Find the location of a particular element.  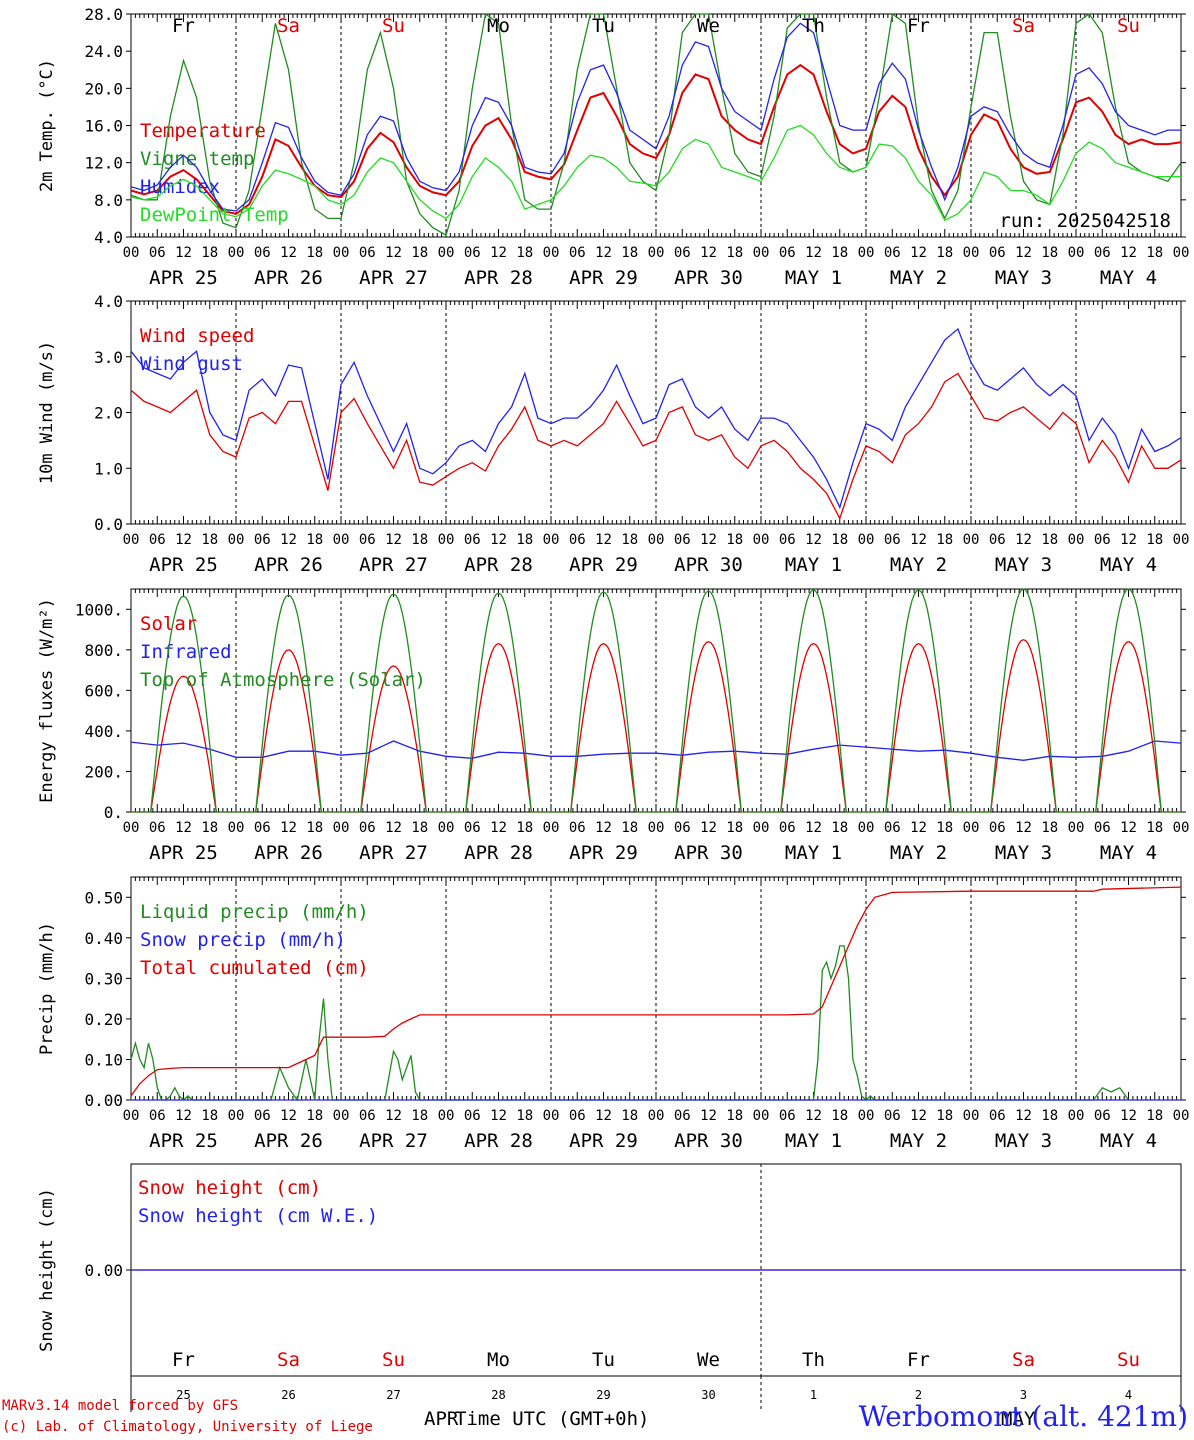

legend-entry: Wind speed is located at coordinates (197, 336).